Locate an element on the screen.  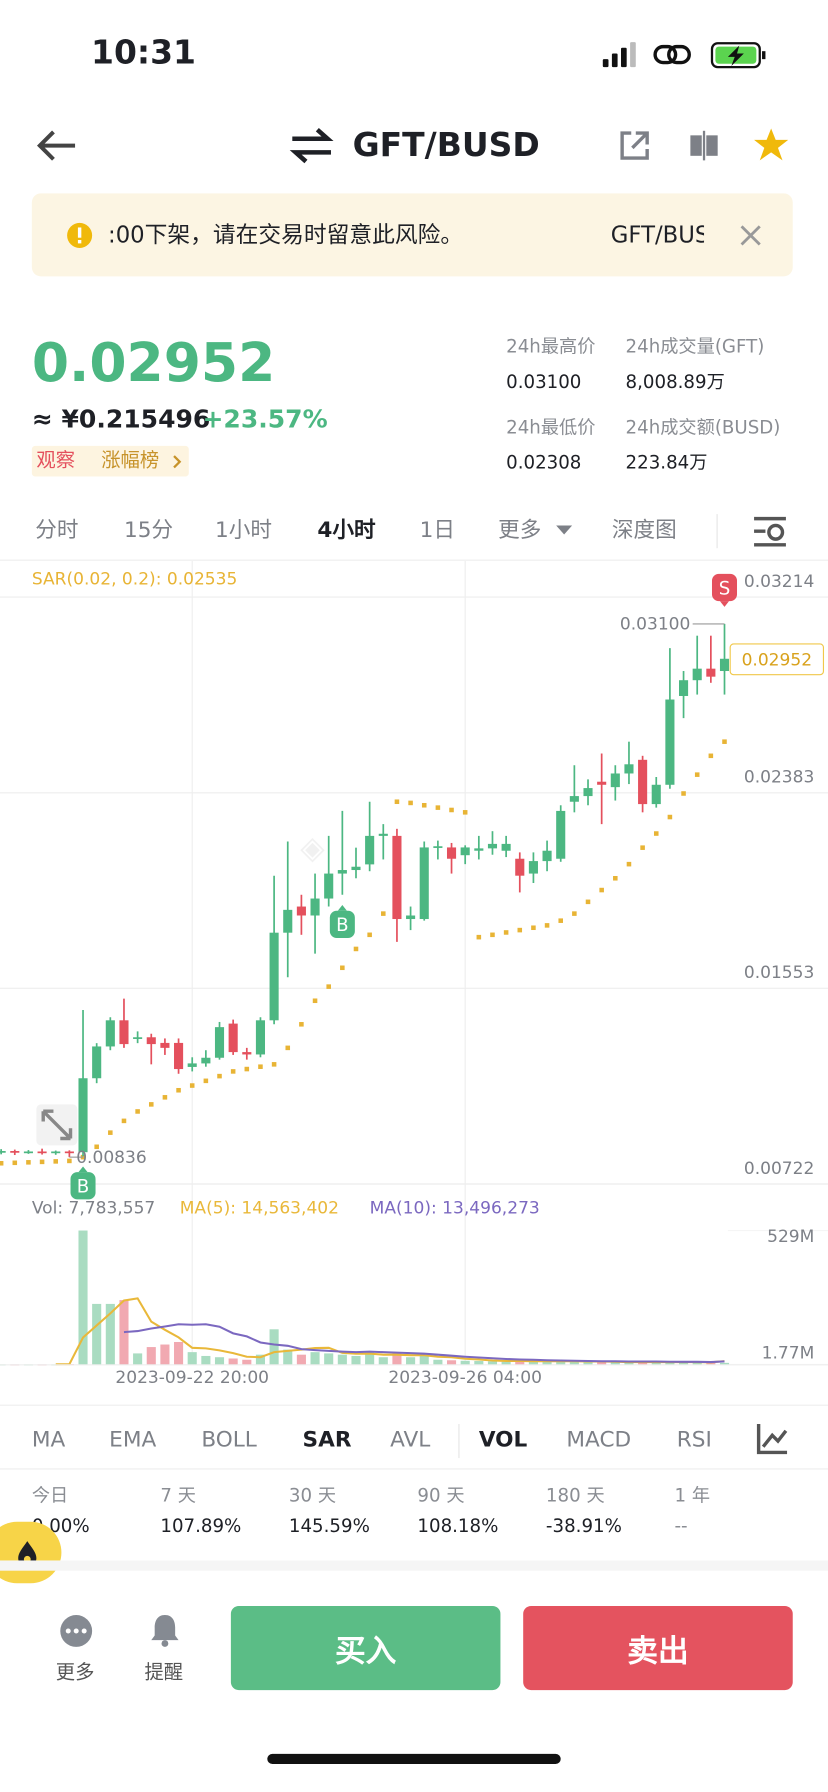
indicator-tab: VOL is located at coordinates (503, 1440).